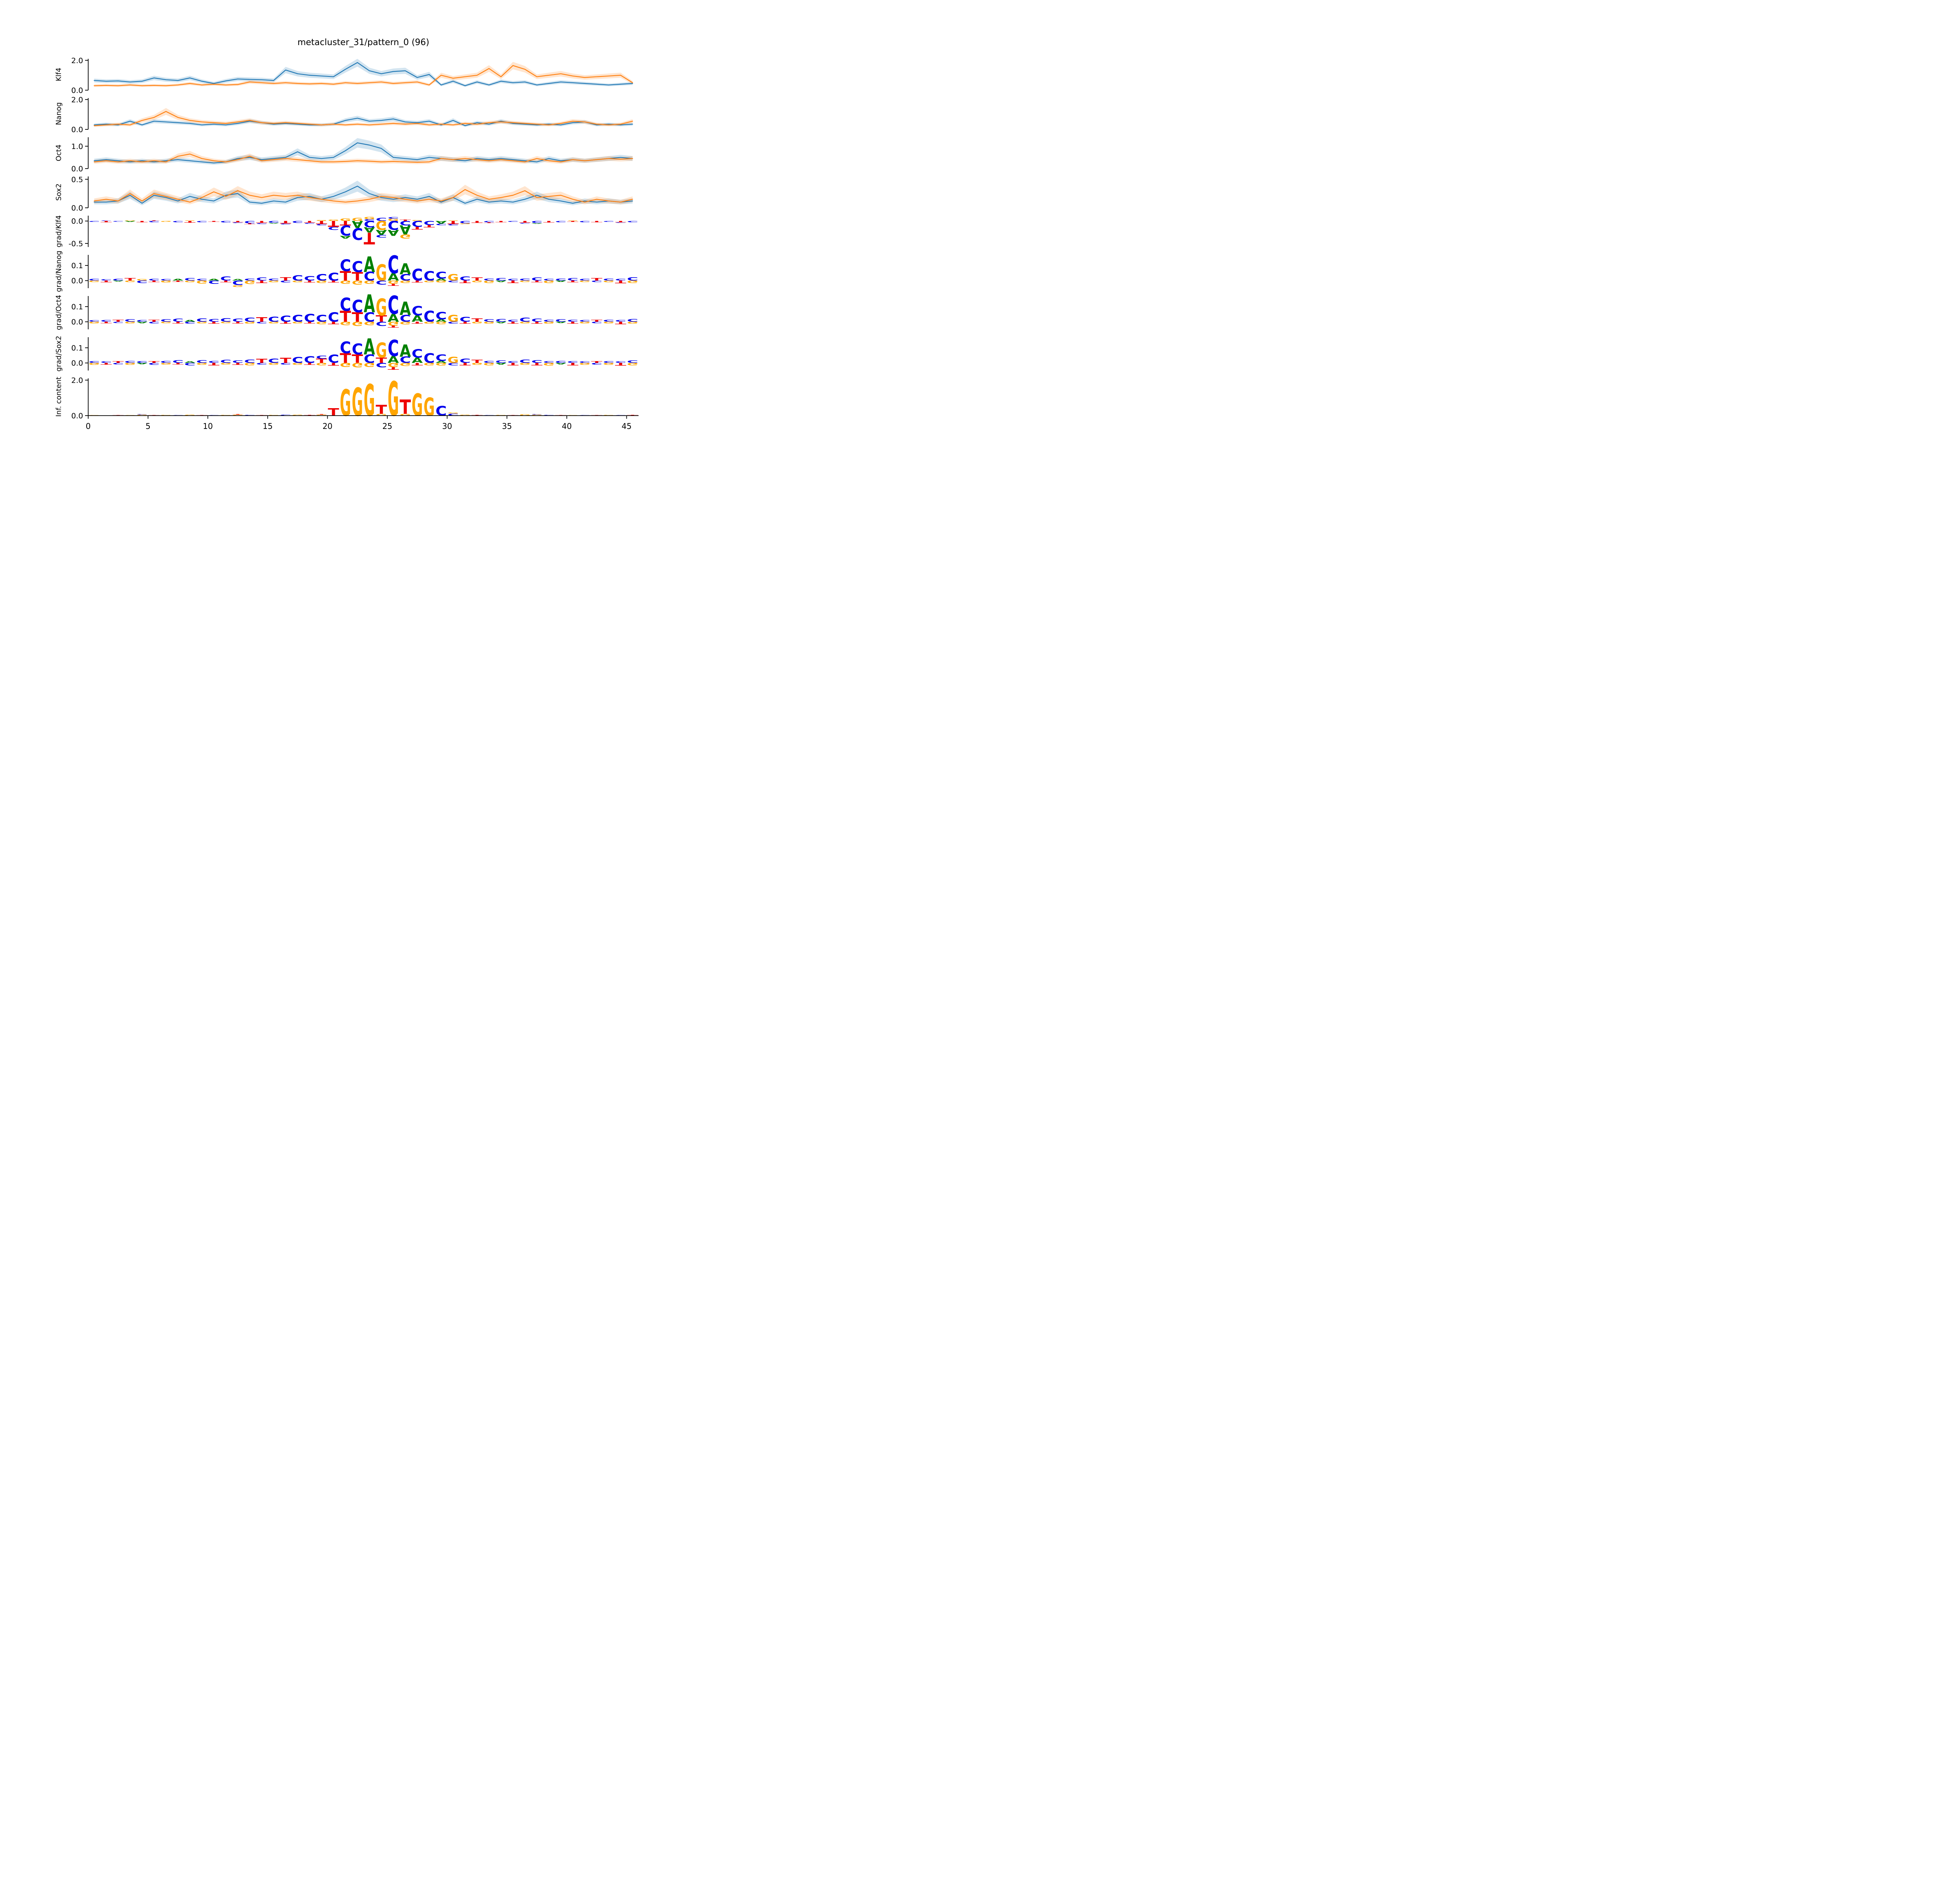 This screenshot has width=1960, height=1882. I want to click on svg-text: 40, so click(567, 426).